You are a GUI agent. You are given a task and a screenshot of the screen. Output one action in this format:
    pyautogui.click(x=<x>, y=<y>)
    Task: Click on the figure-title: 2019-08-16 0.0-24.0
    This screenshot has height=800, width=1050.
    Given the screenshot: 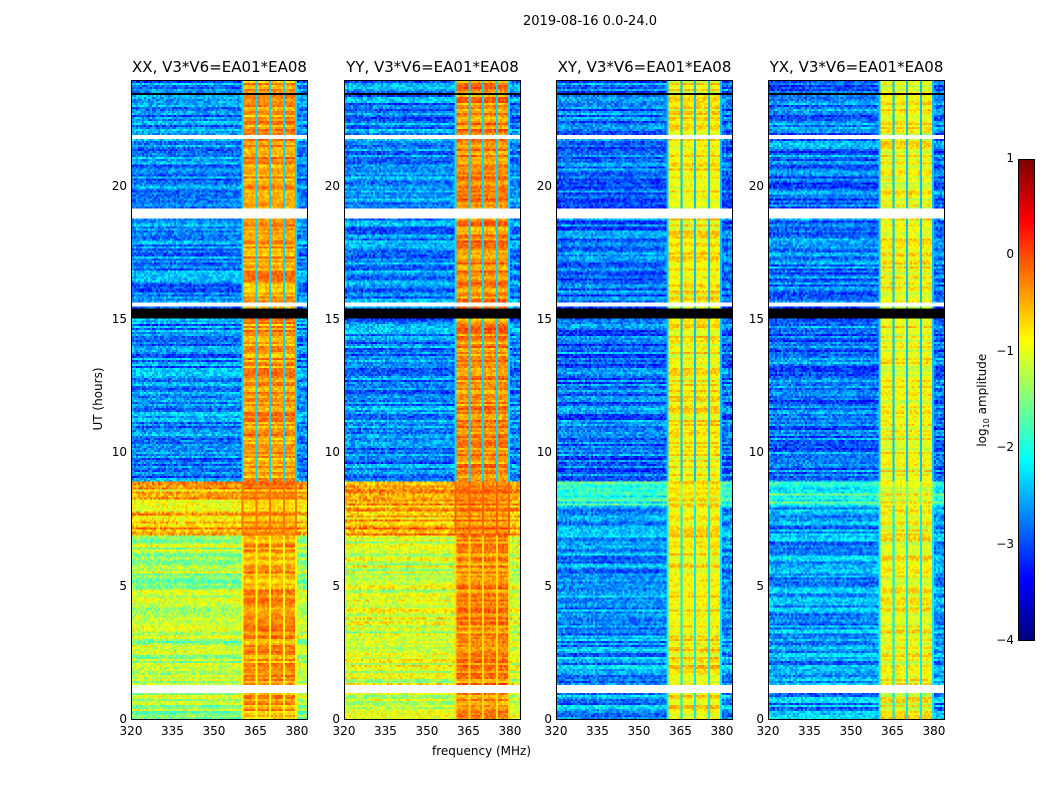 What is the action you would take?
    pyautogui.click(x=590, y=21)
    